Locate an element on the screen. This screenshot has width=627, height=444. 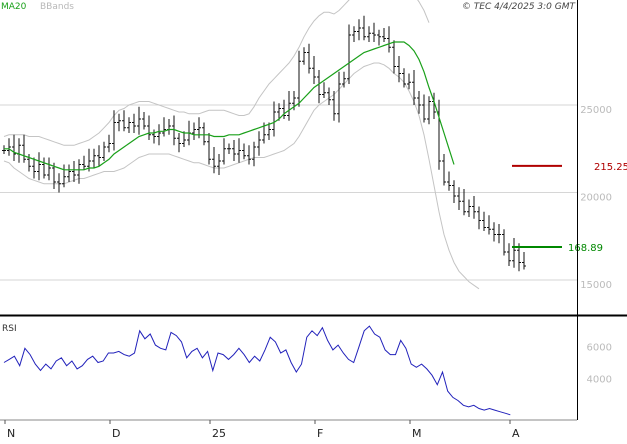
level-label: 168.89 is located at coordinates (585, 248).